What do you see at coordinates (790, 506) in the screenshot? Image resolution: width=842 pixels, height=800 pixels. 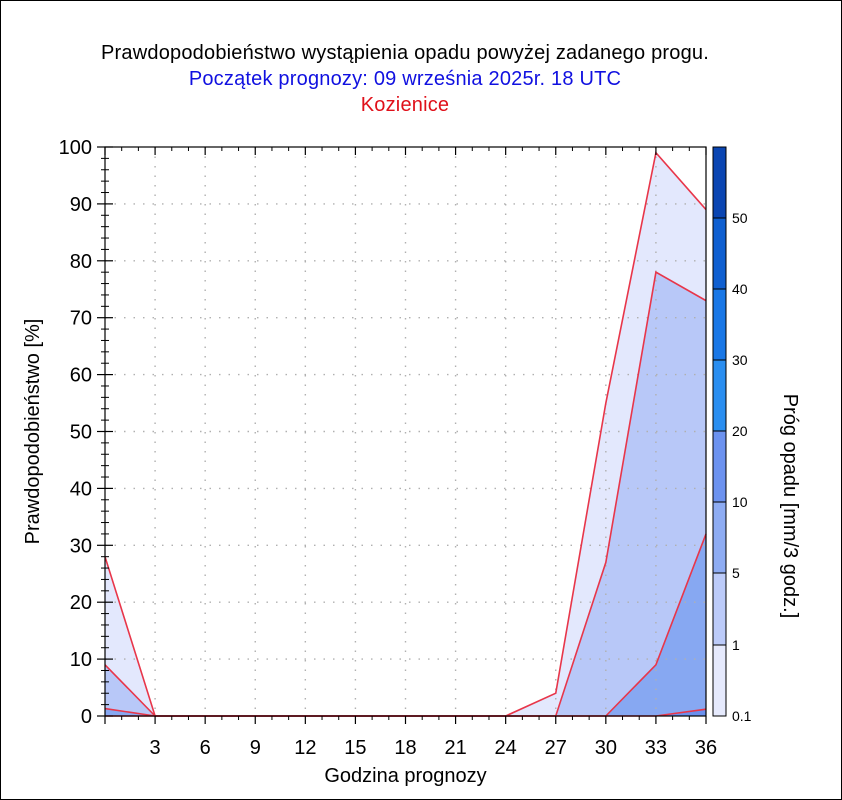 I see `colorbar-title: Próg opadu [mm/3 godz.]` at bounding box center [790, 506].